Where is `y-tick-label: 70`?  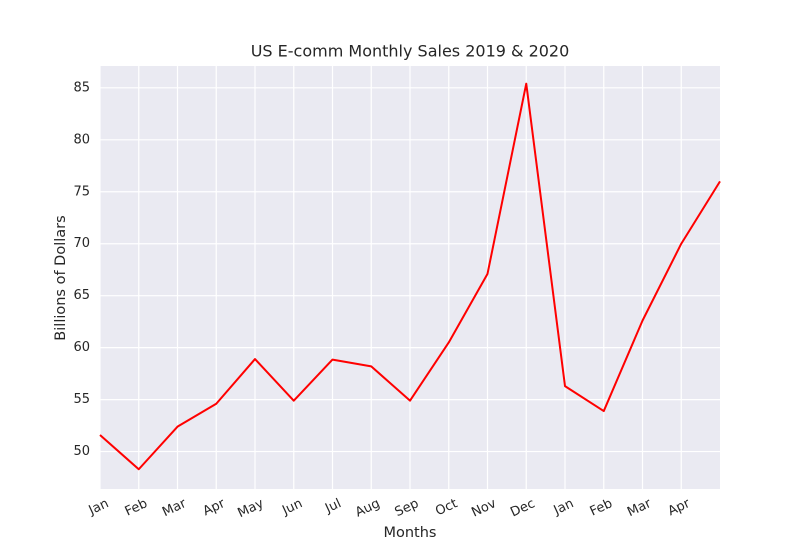
y-tick-label: 70 is located at coordinates (81, 243).